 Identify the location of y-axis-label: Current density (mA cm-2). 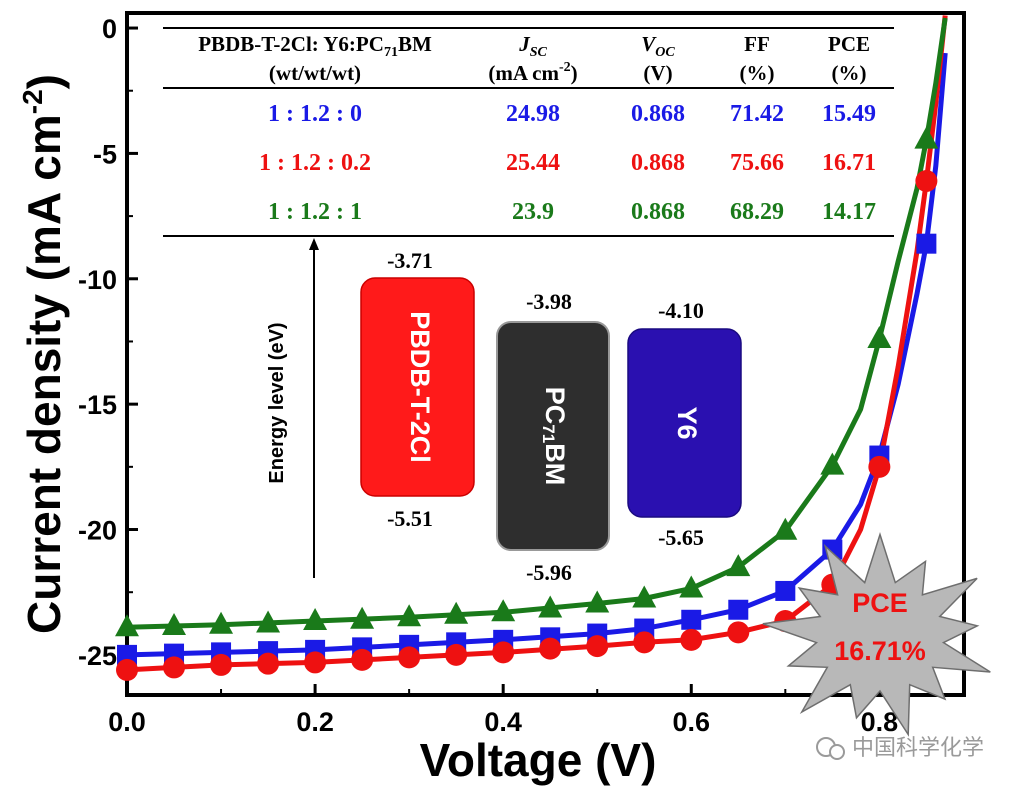
(43, 354).